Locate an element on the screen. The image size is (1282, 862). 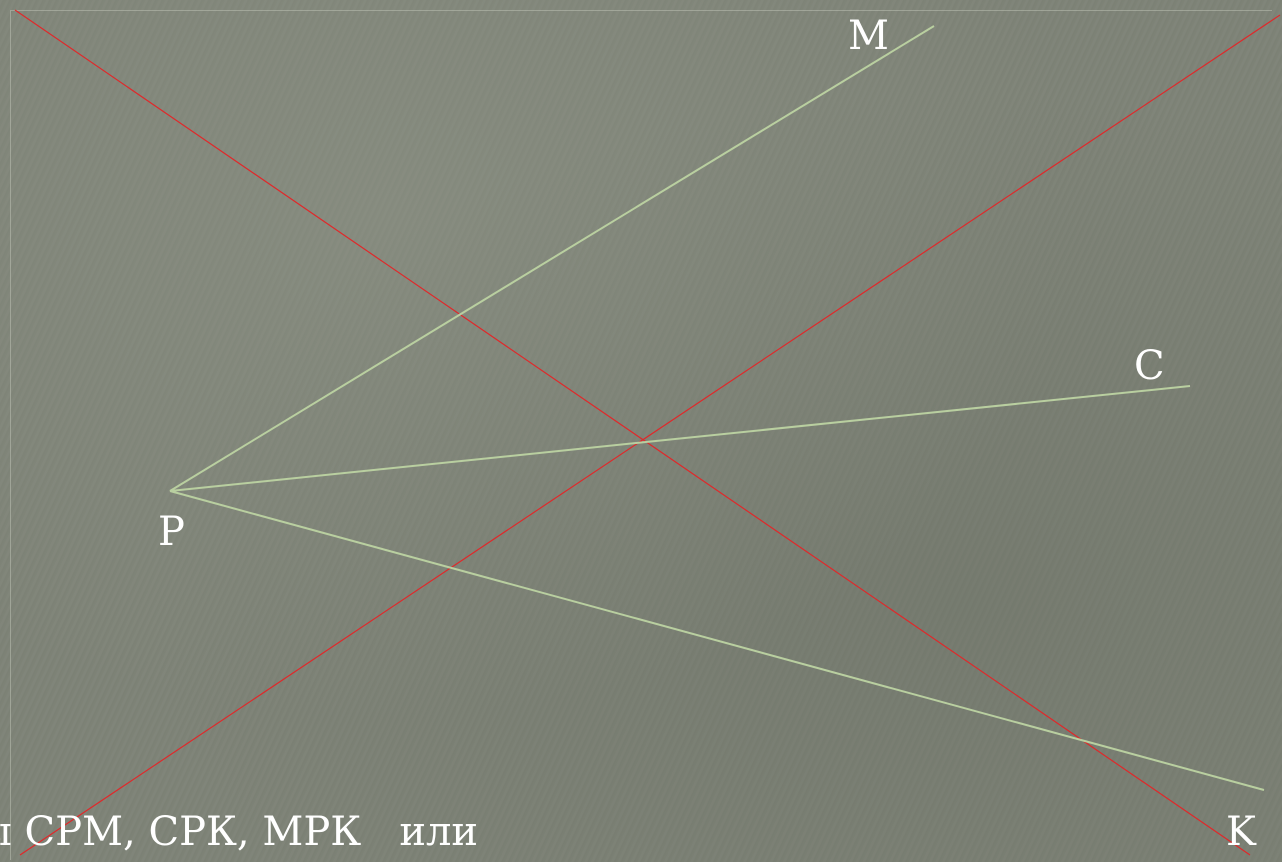
point-label-c: C is located at coordinates (1149, 366).